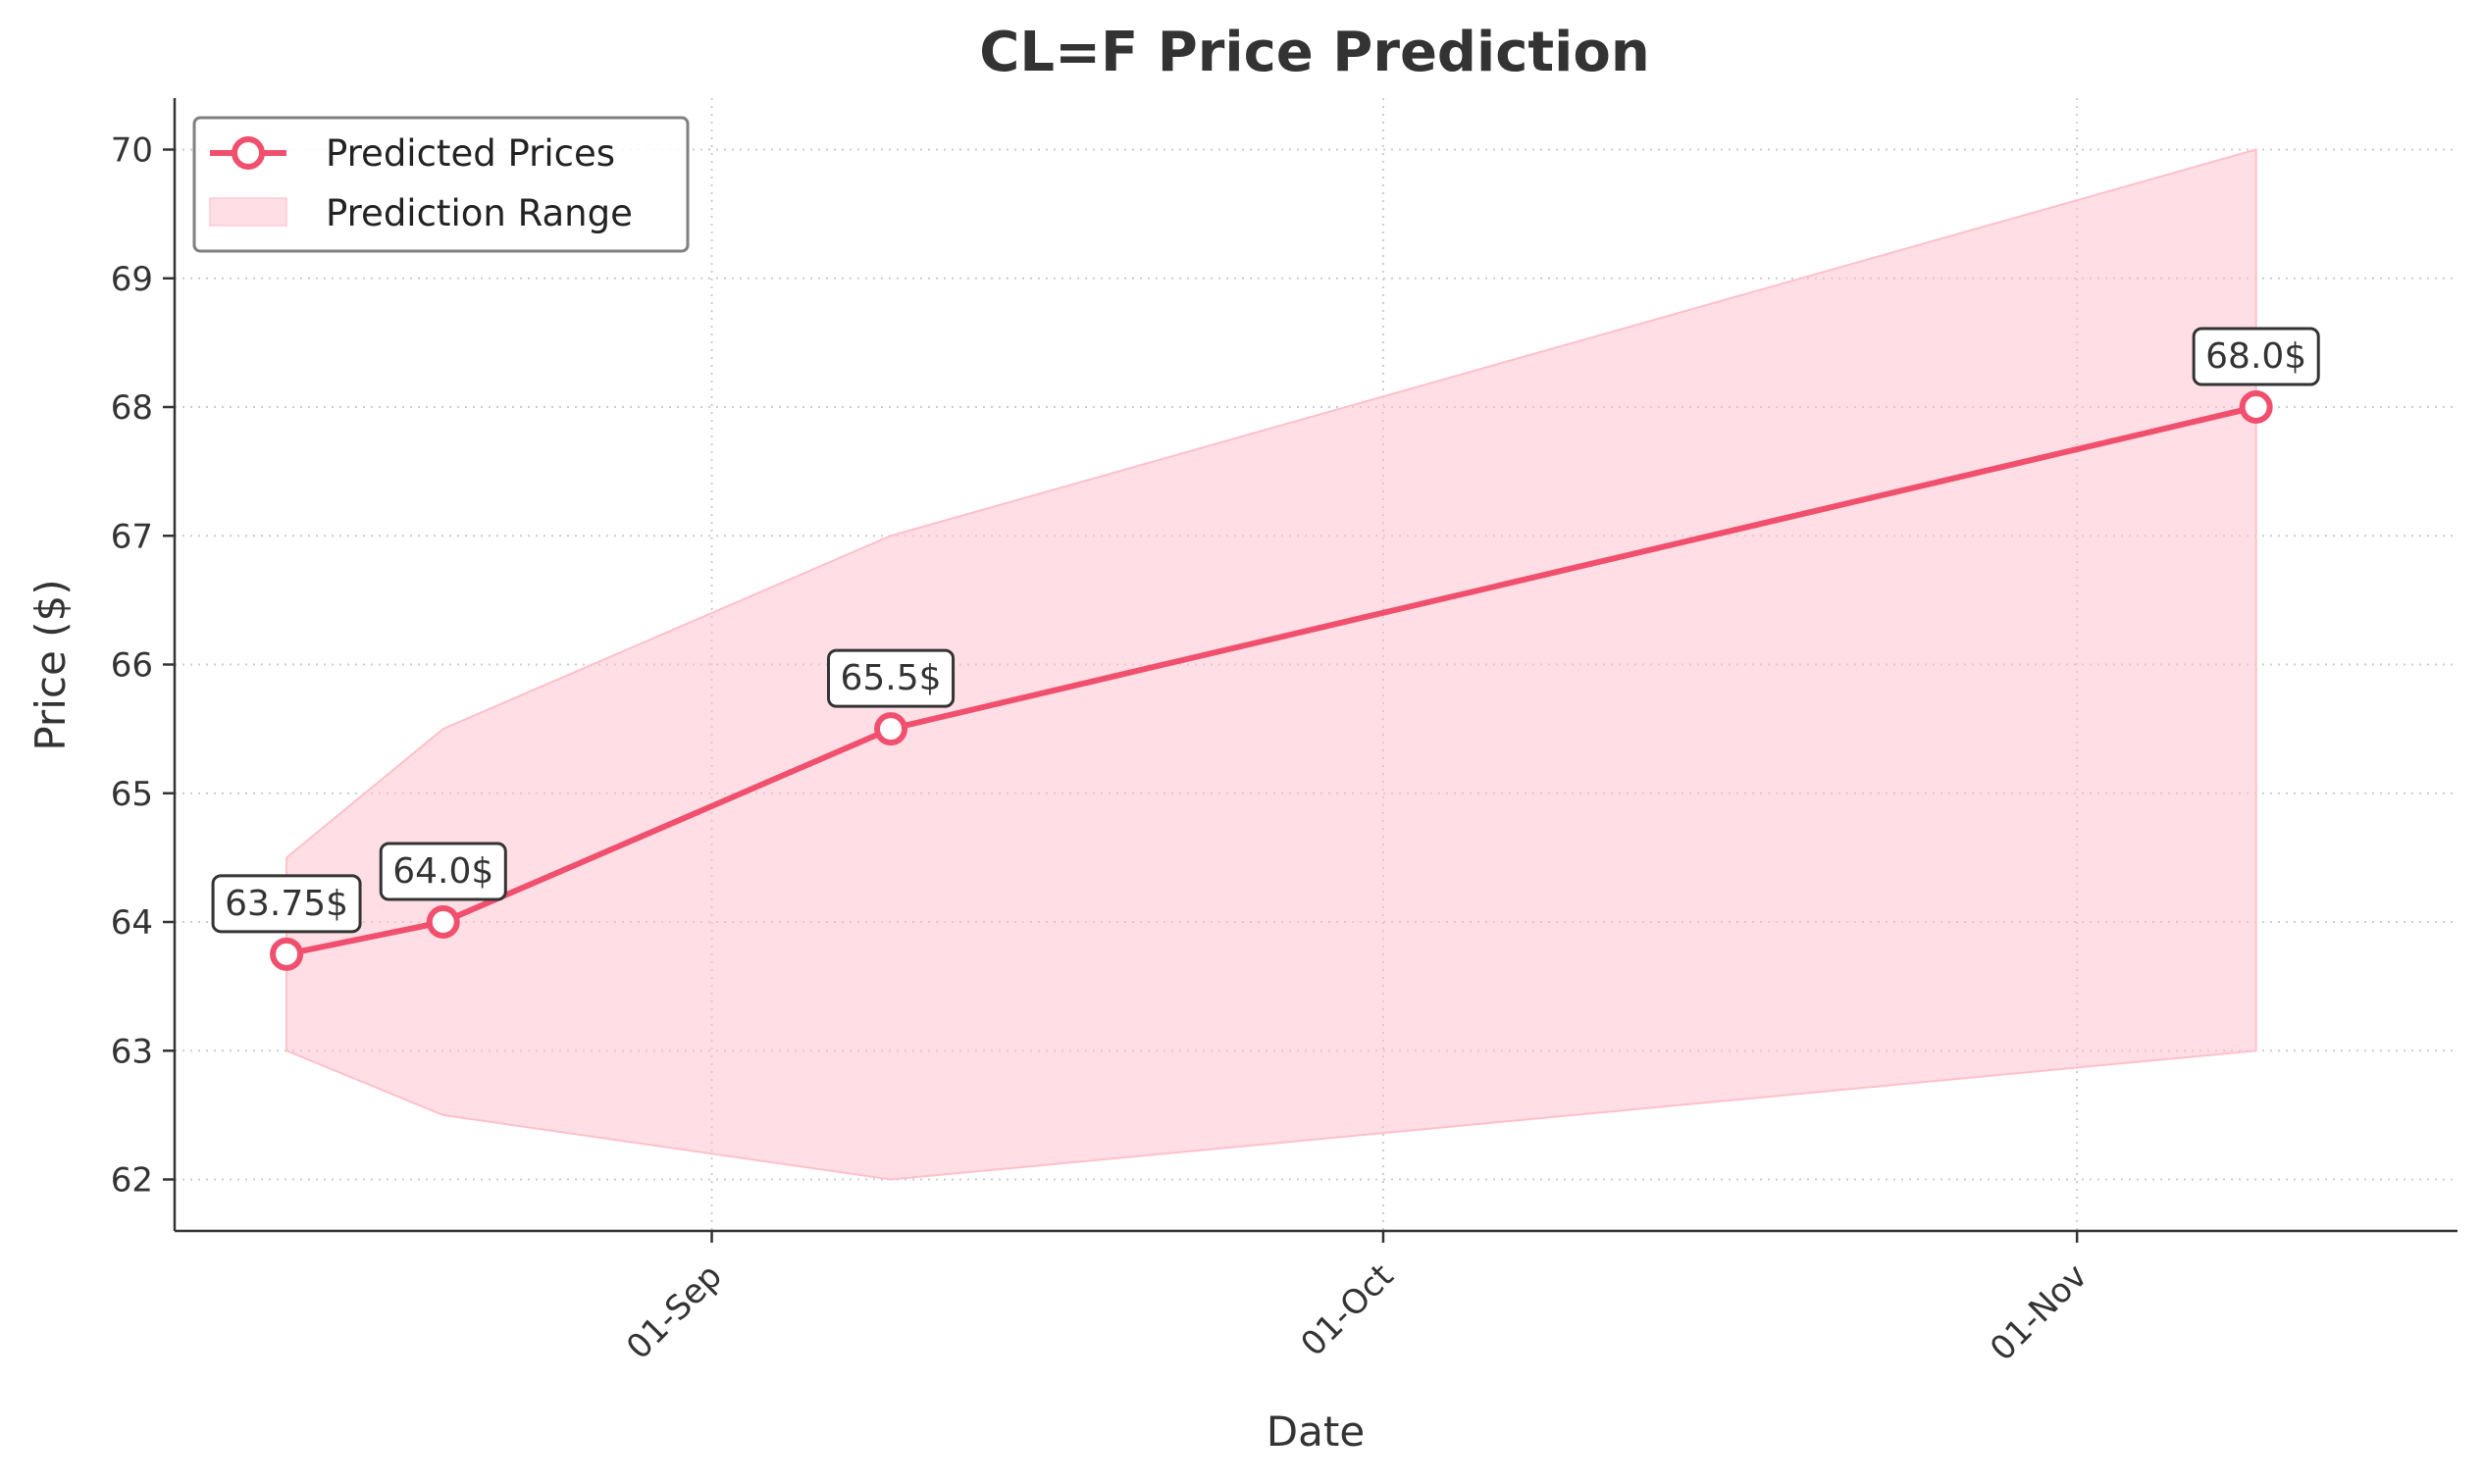 The height and width of the screenshot is (1484, 2483). I want to click on data-label-text: 65.5$, so click(892, 678).